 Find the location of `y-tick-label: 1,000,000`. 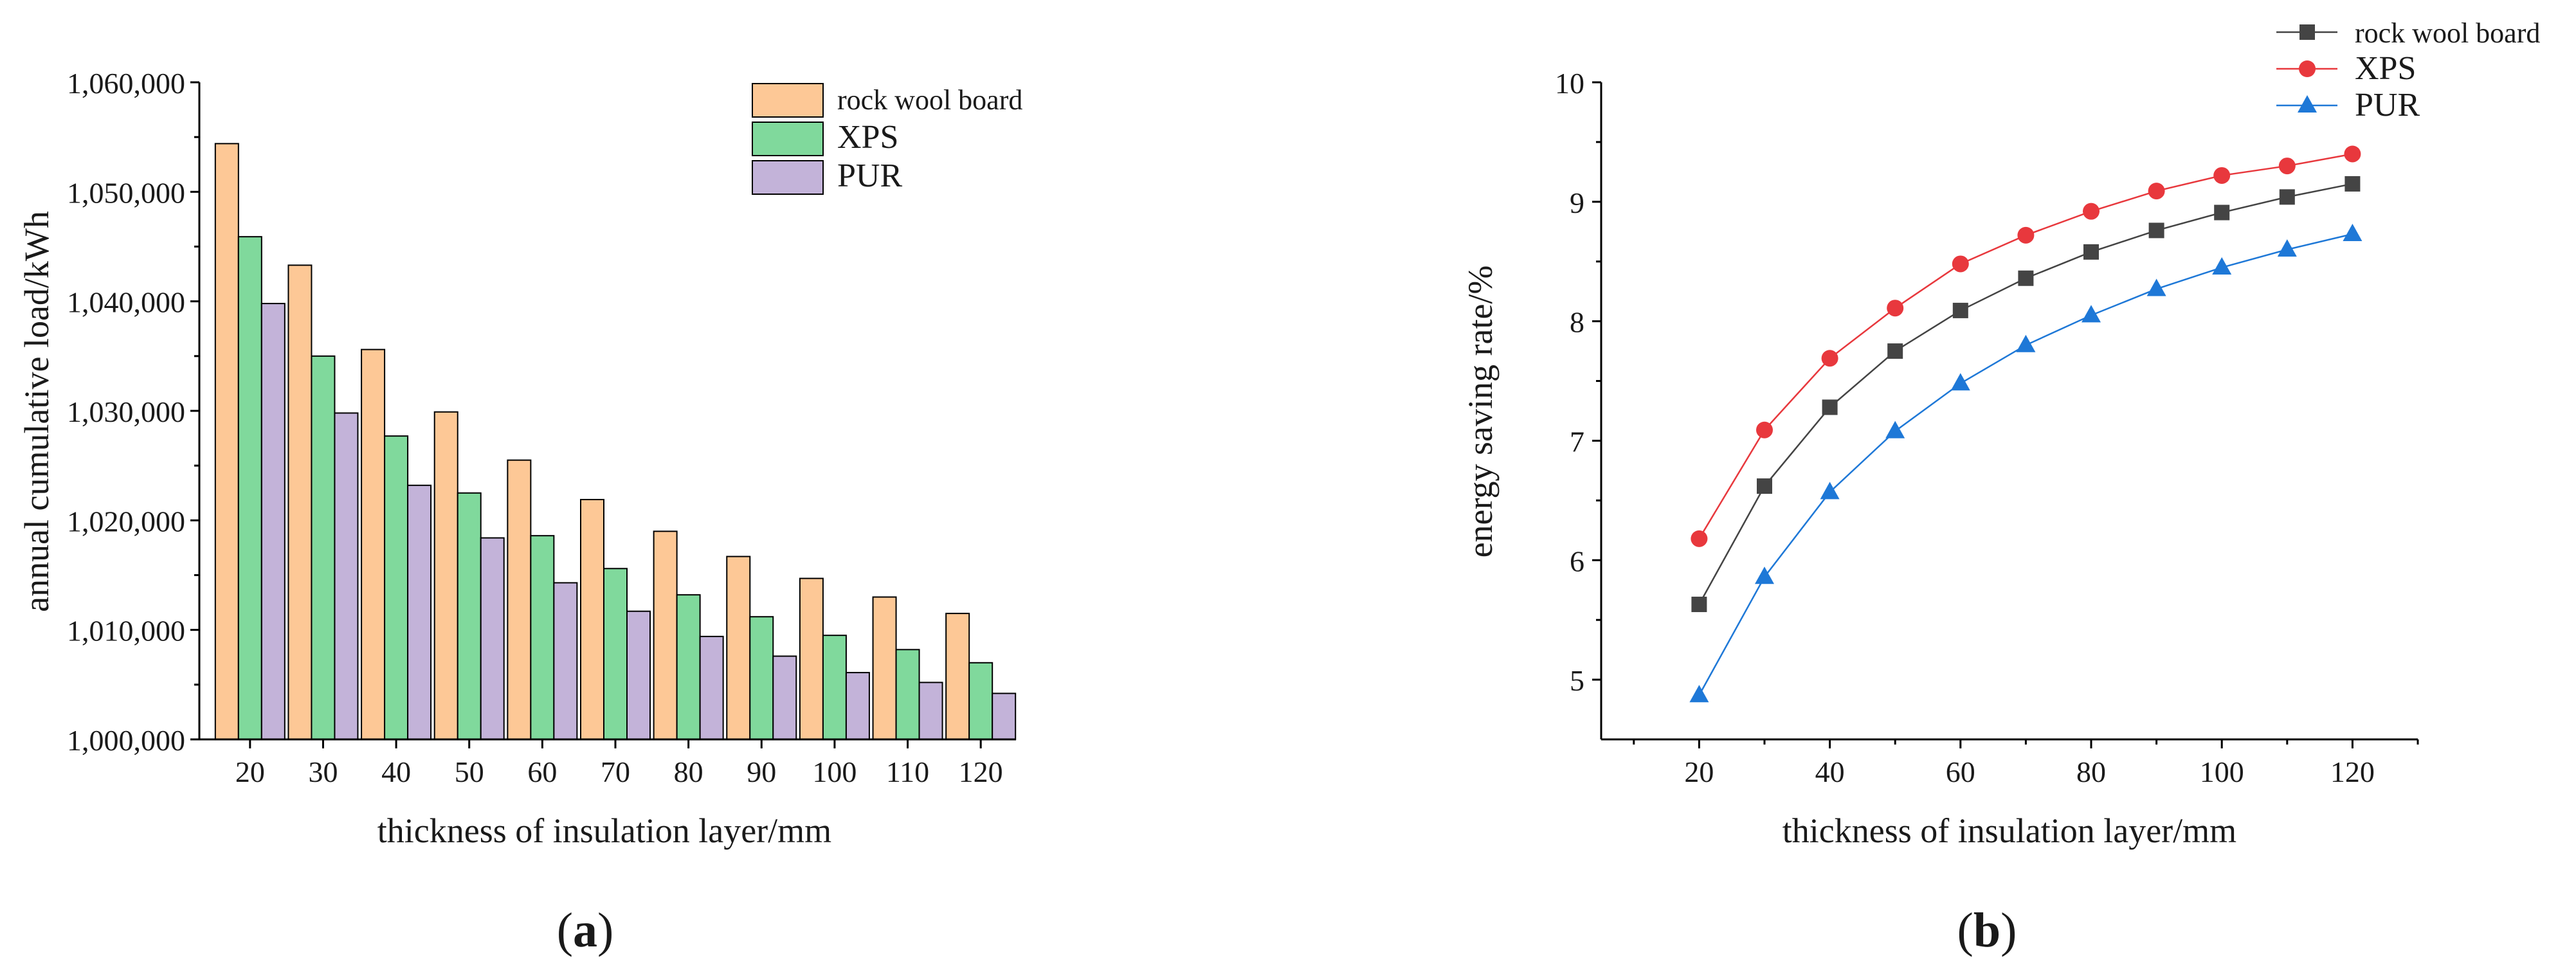

y-tick-label: 1,000,000 is located at coordinates (126, 740).